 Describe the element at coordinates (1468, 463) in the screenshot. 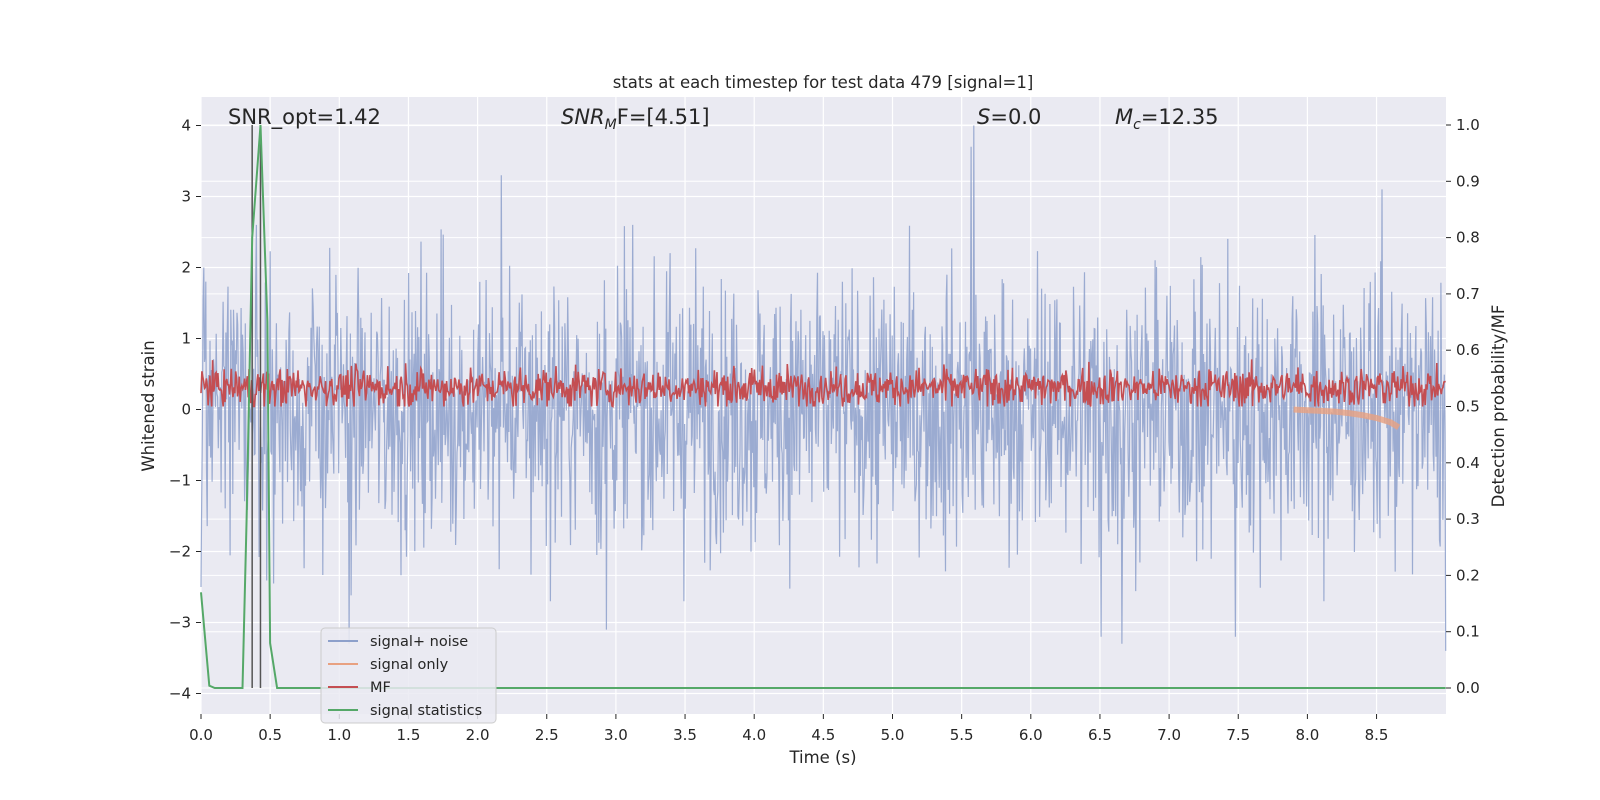

I see `y-right-tick-label: 0.4` at that location.